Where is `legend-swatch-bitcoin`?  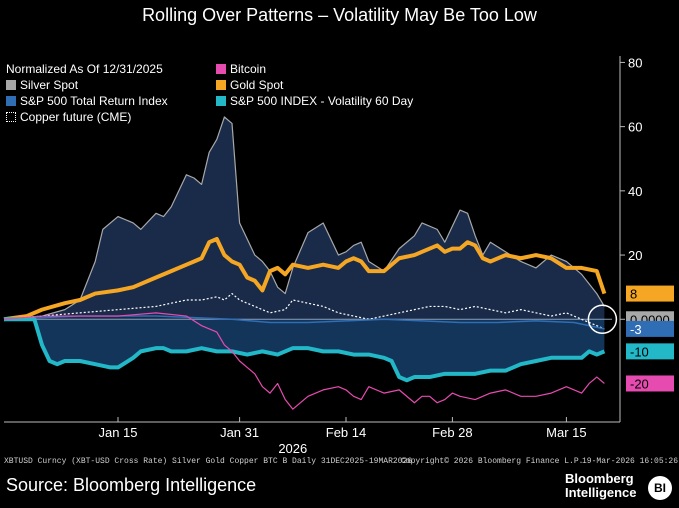 legend-swatch-bitcoin is located at coordinates (221, 69).